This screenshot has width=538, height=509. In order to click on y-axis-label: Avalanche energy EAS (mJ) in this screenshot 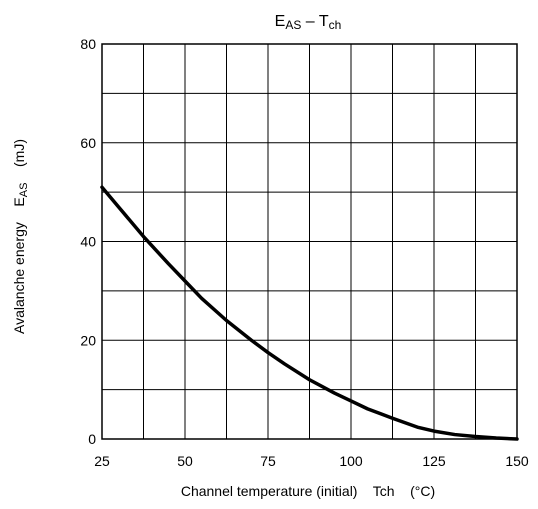, I will do `click(20, 240)`.